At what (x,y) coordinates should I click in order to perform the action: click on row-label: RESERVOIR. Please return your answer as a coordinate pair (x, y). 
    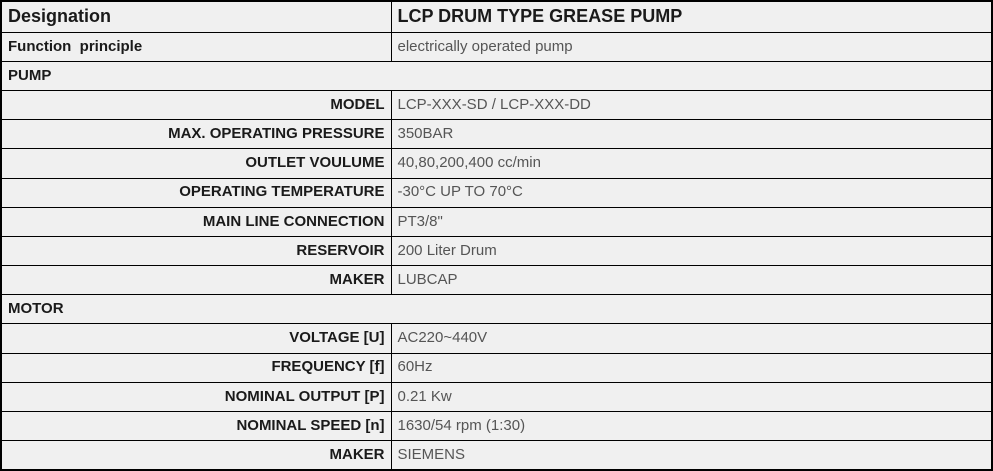
    Looking at the image, I should click on (196, 251).